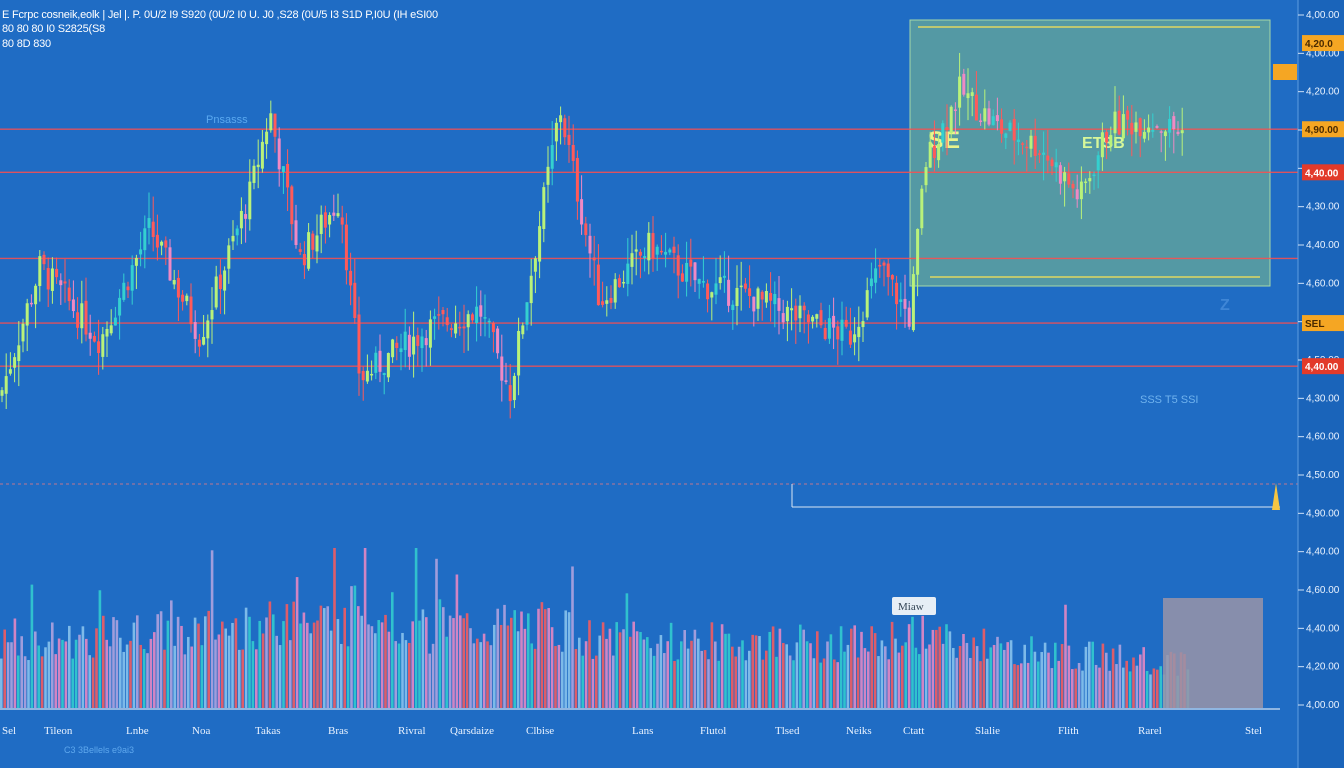  What do you see at coordinates (1323, 667) in the screenshot?
I see `y-tick-label-17: 4,20.00` at bounding box center [1323, 667].